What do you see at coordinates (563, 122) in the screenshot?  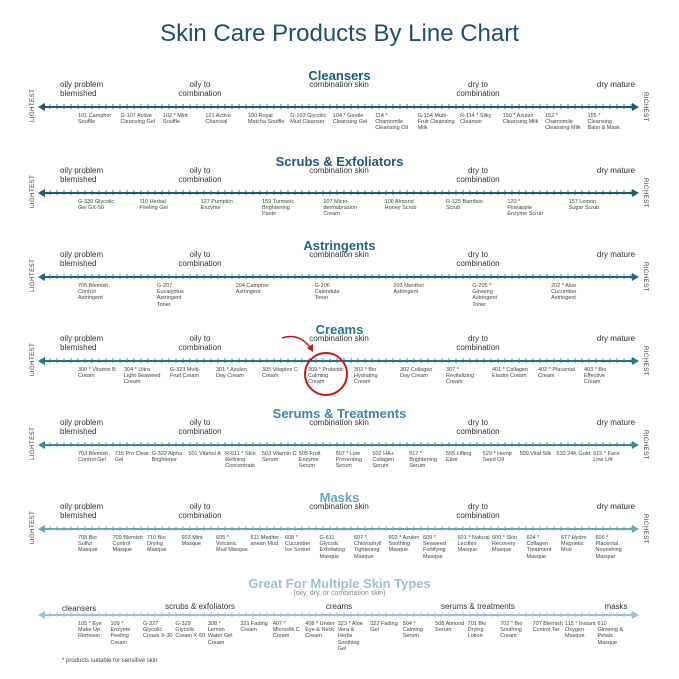 I see `product-label: 152 * Chamomile Cleansing Milk` at bounding box center [563, 122].